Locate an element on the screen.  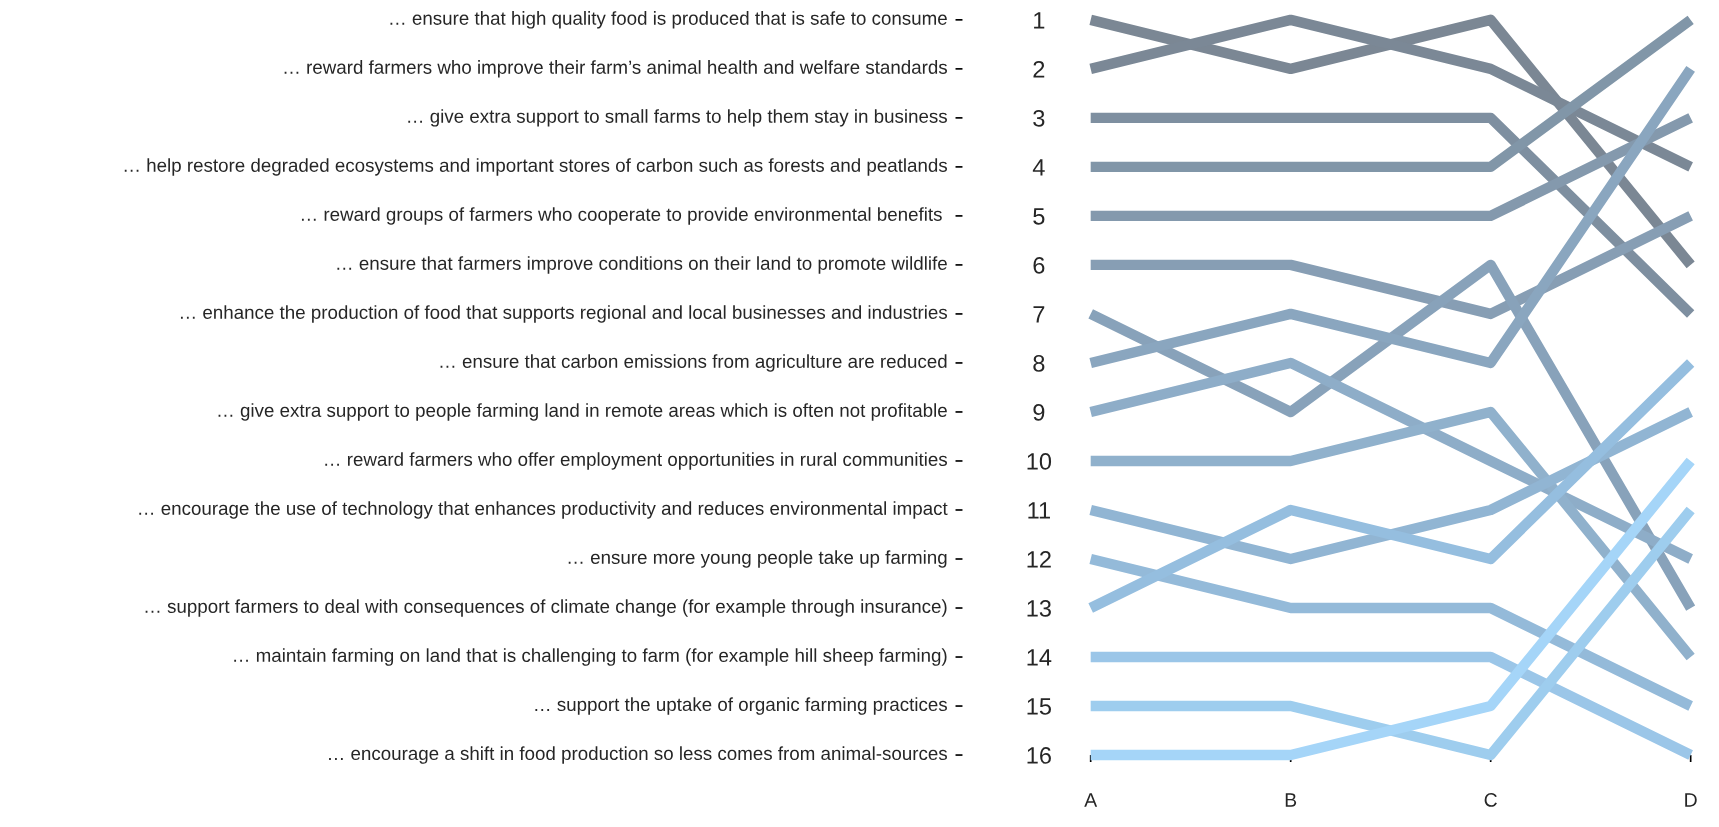
text: … ensure that farmers improve conditions on their land to promote wildlife is located at coordinates (642, 265).